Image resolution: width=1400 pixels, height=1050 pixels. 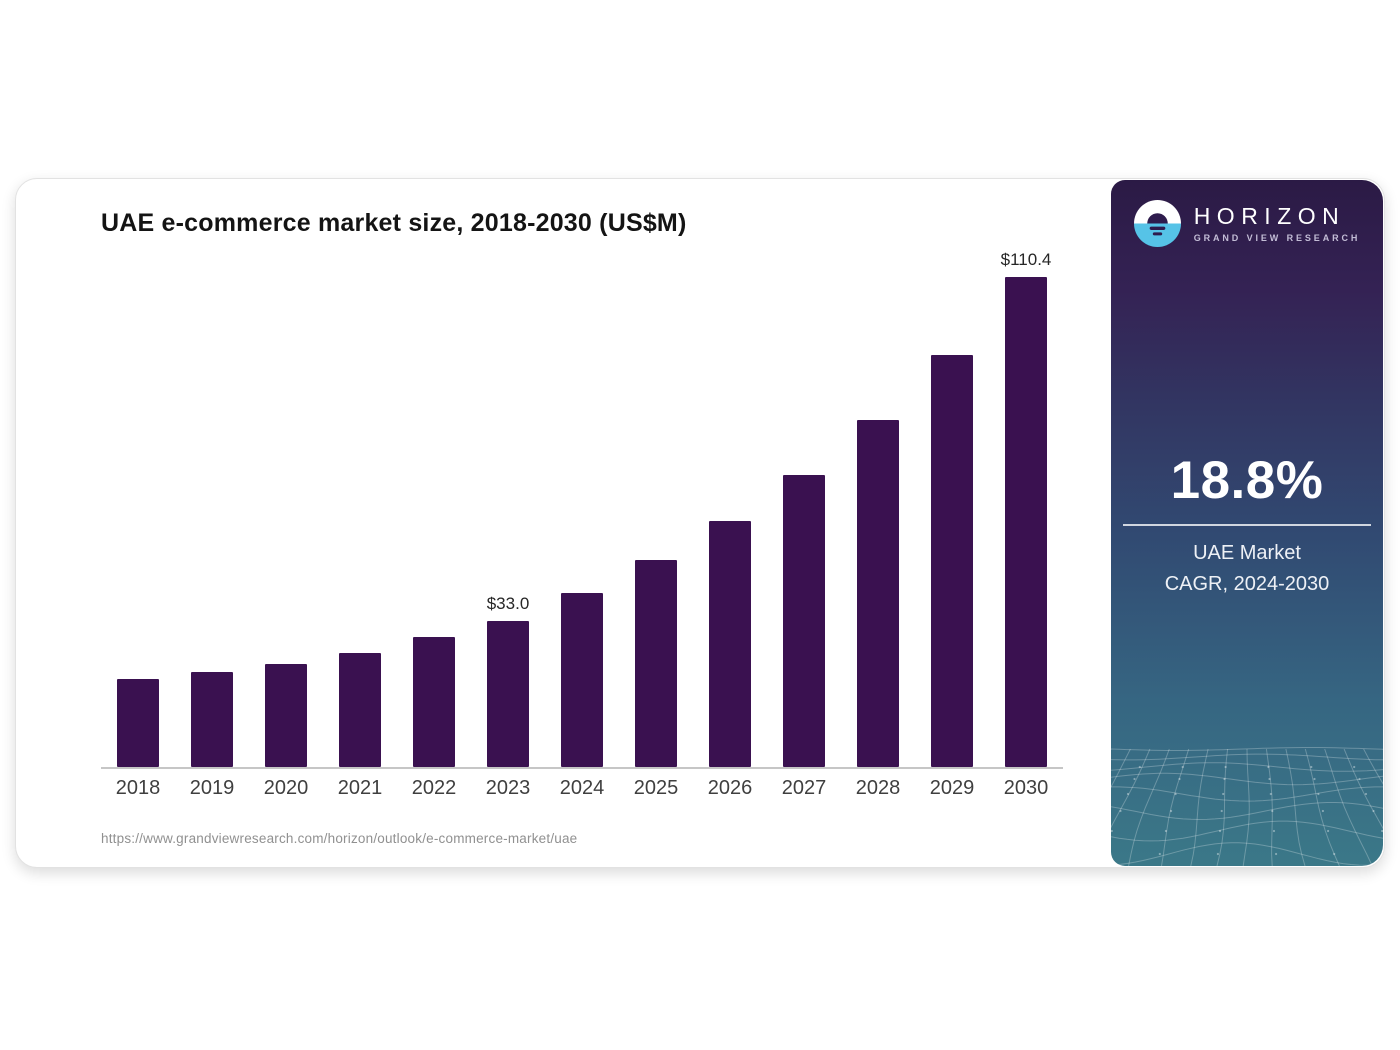 What do you see at coordinates (656, 523) in the screenshot?
I see `bar-column-2025` at bounding box center [656, 523].